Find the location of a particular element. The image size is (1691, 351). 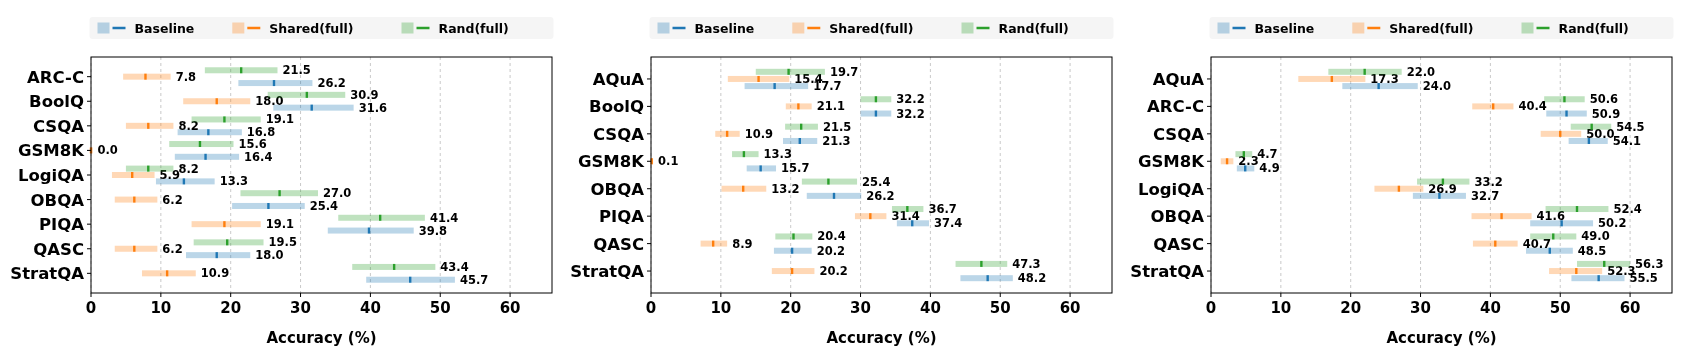

text: 24.0 is located at coordinates (1437, 86).